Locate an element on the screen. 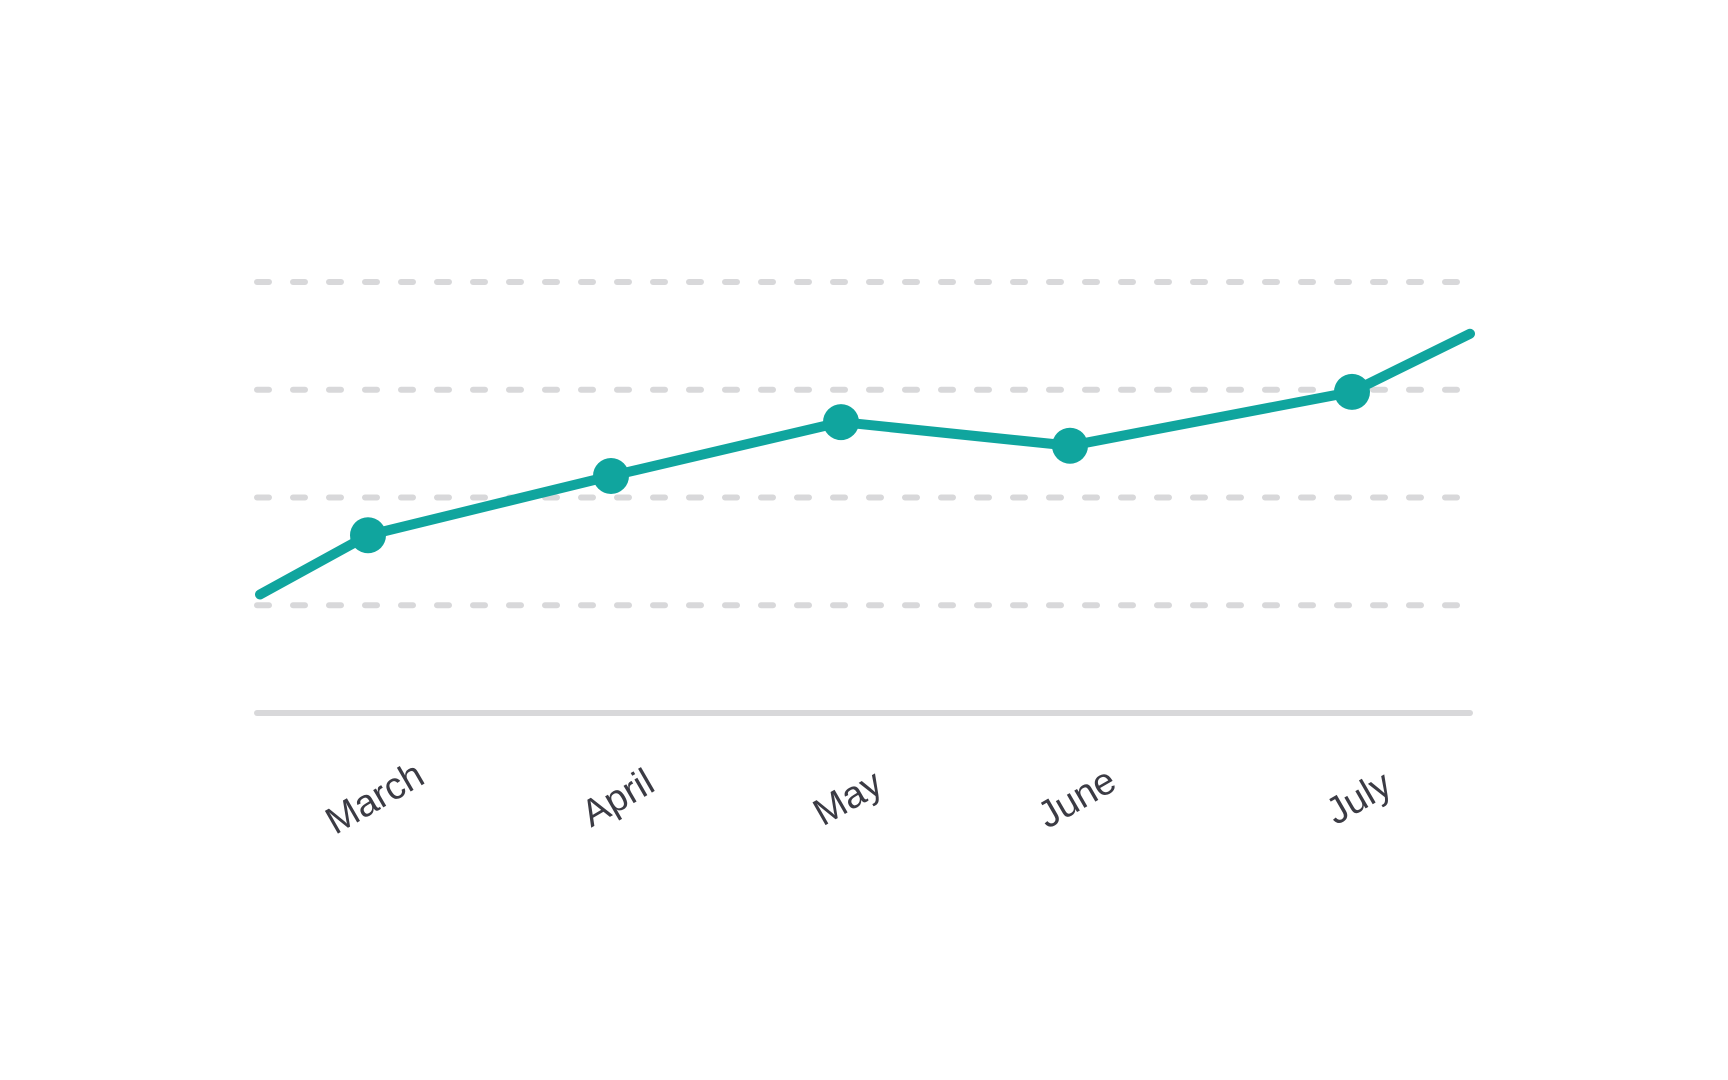  data-point-june is located at coordinates (1070, 445).